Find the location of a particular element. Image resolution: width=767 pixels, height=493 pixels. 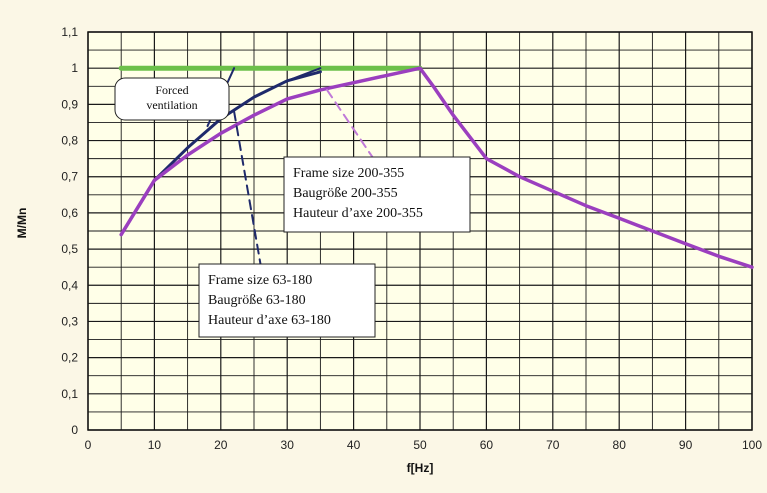

x-tick-label: 50 is located at coordinates (420, 445).